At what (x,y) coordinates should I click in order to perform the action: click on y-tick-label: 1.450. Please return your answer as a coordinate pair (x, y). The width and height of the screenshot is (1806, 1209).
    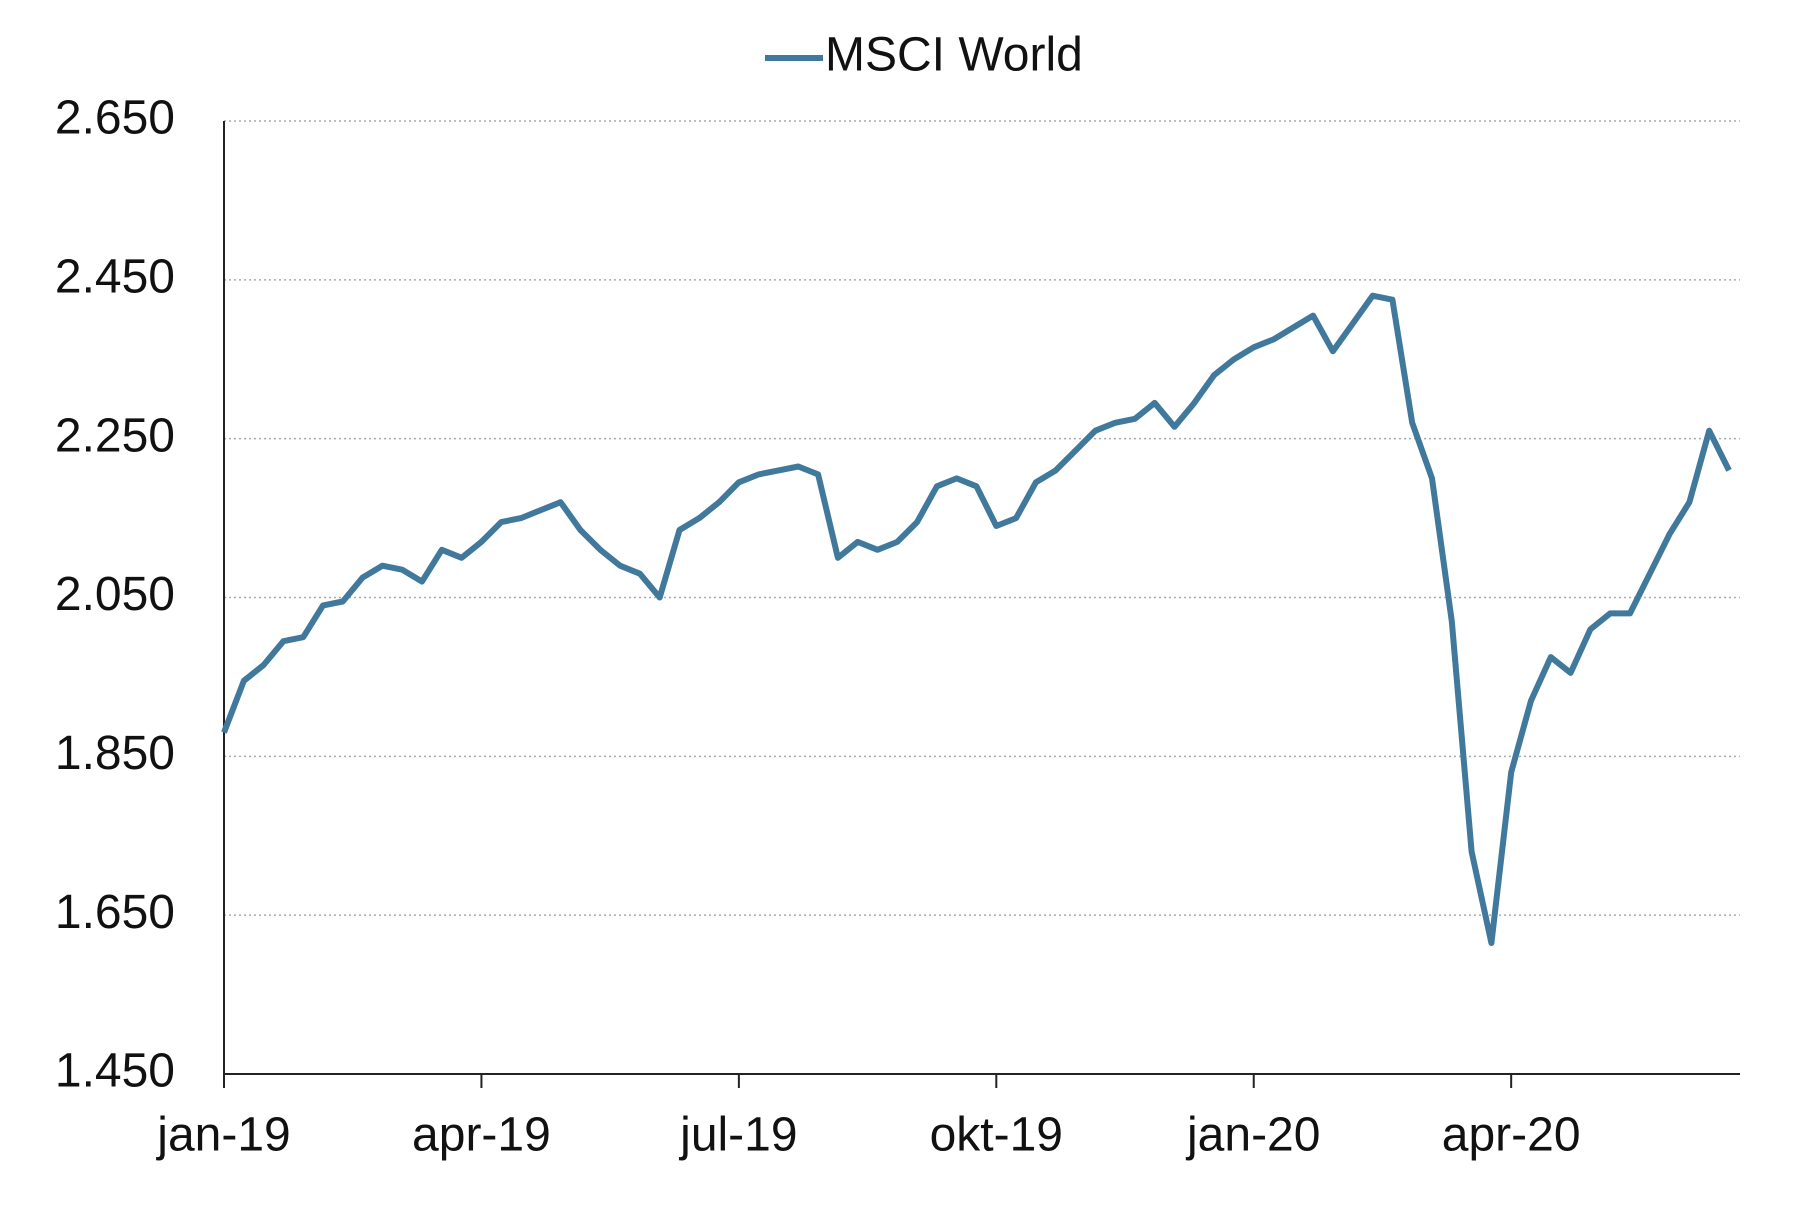
    Looking at the image, I should click on (115, 1071).